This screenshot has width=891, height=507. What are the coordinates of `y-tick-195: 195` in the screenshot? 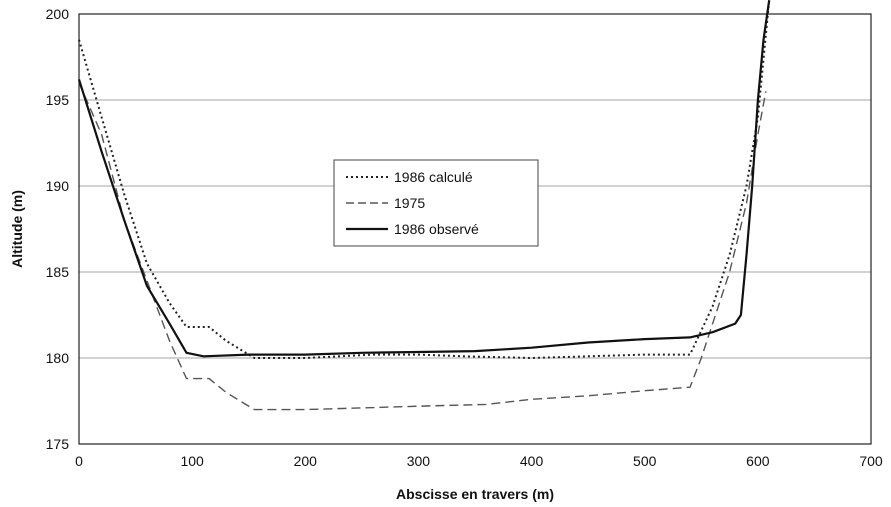 It's located at (58, 100).